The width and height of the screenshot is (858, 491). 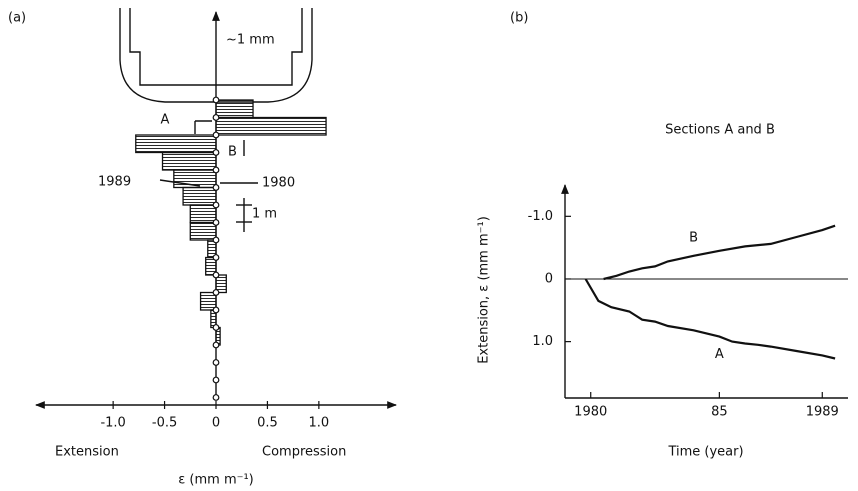 I want to click on y-tick-label: -1.0, so click(x=540, y=216).